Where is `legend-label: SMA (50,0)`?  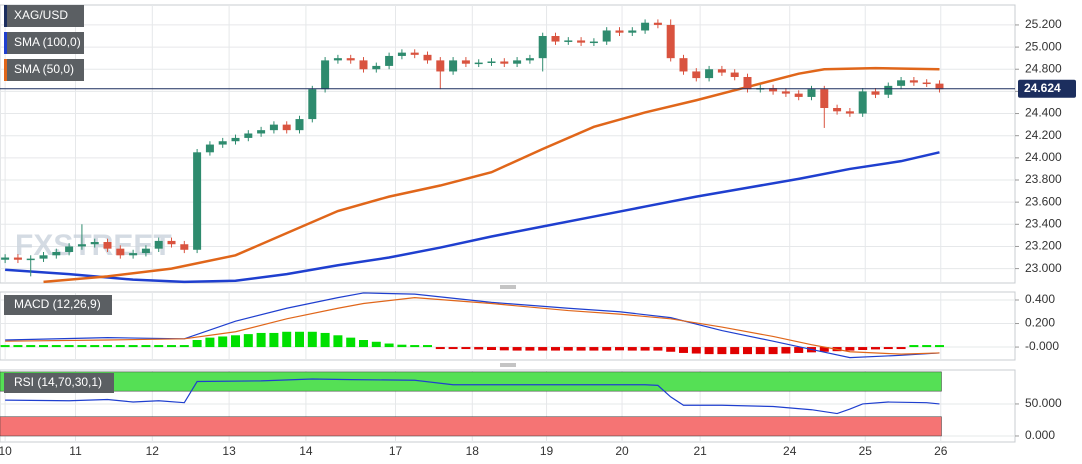 legend-label: SMA (50,0) is located at coordinates (44, 69).